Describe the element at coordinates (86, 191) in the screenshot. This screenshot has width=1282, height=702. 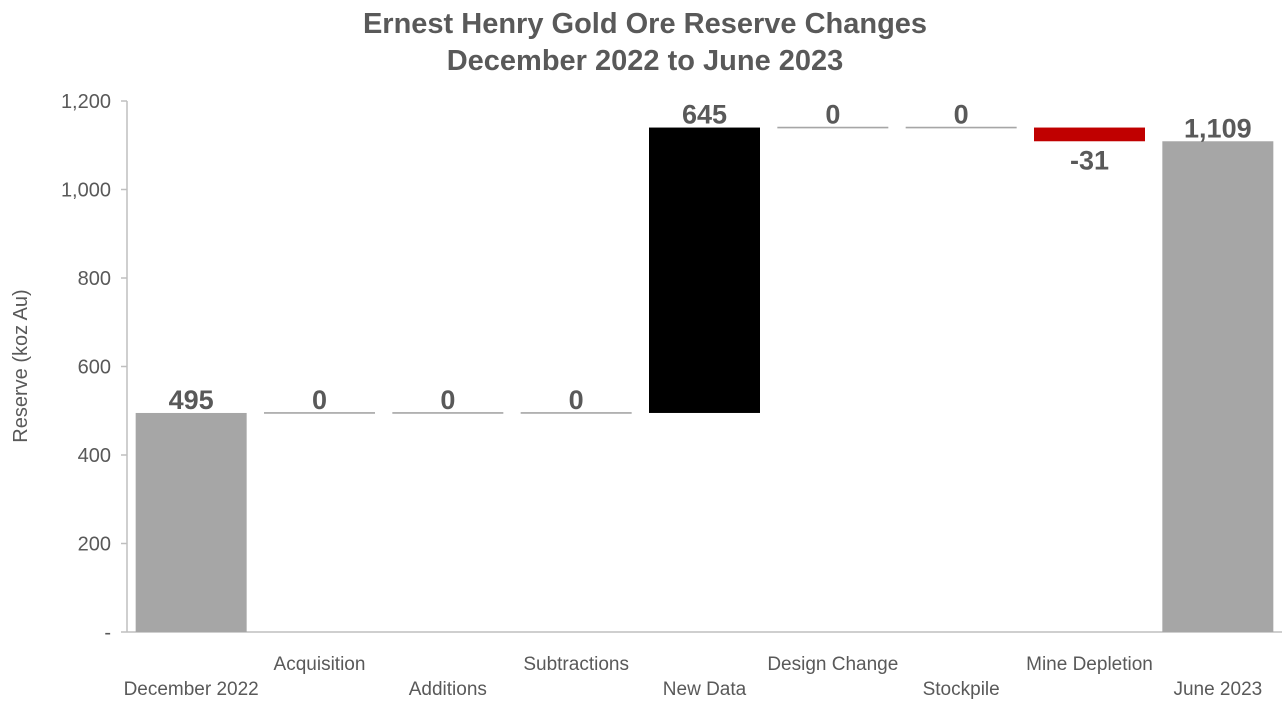
I see `y-tick-label: 1,000` at that location.